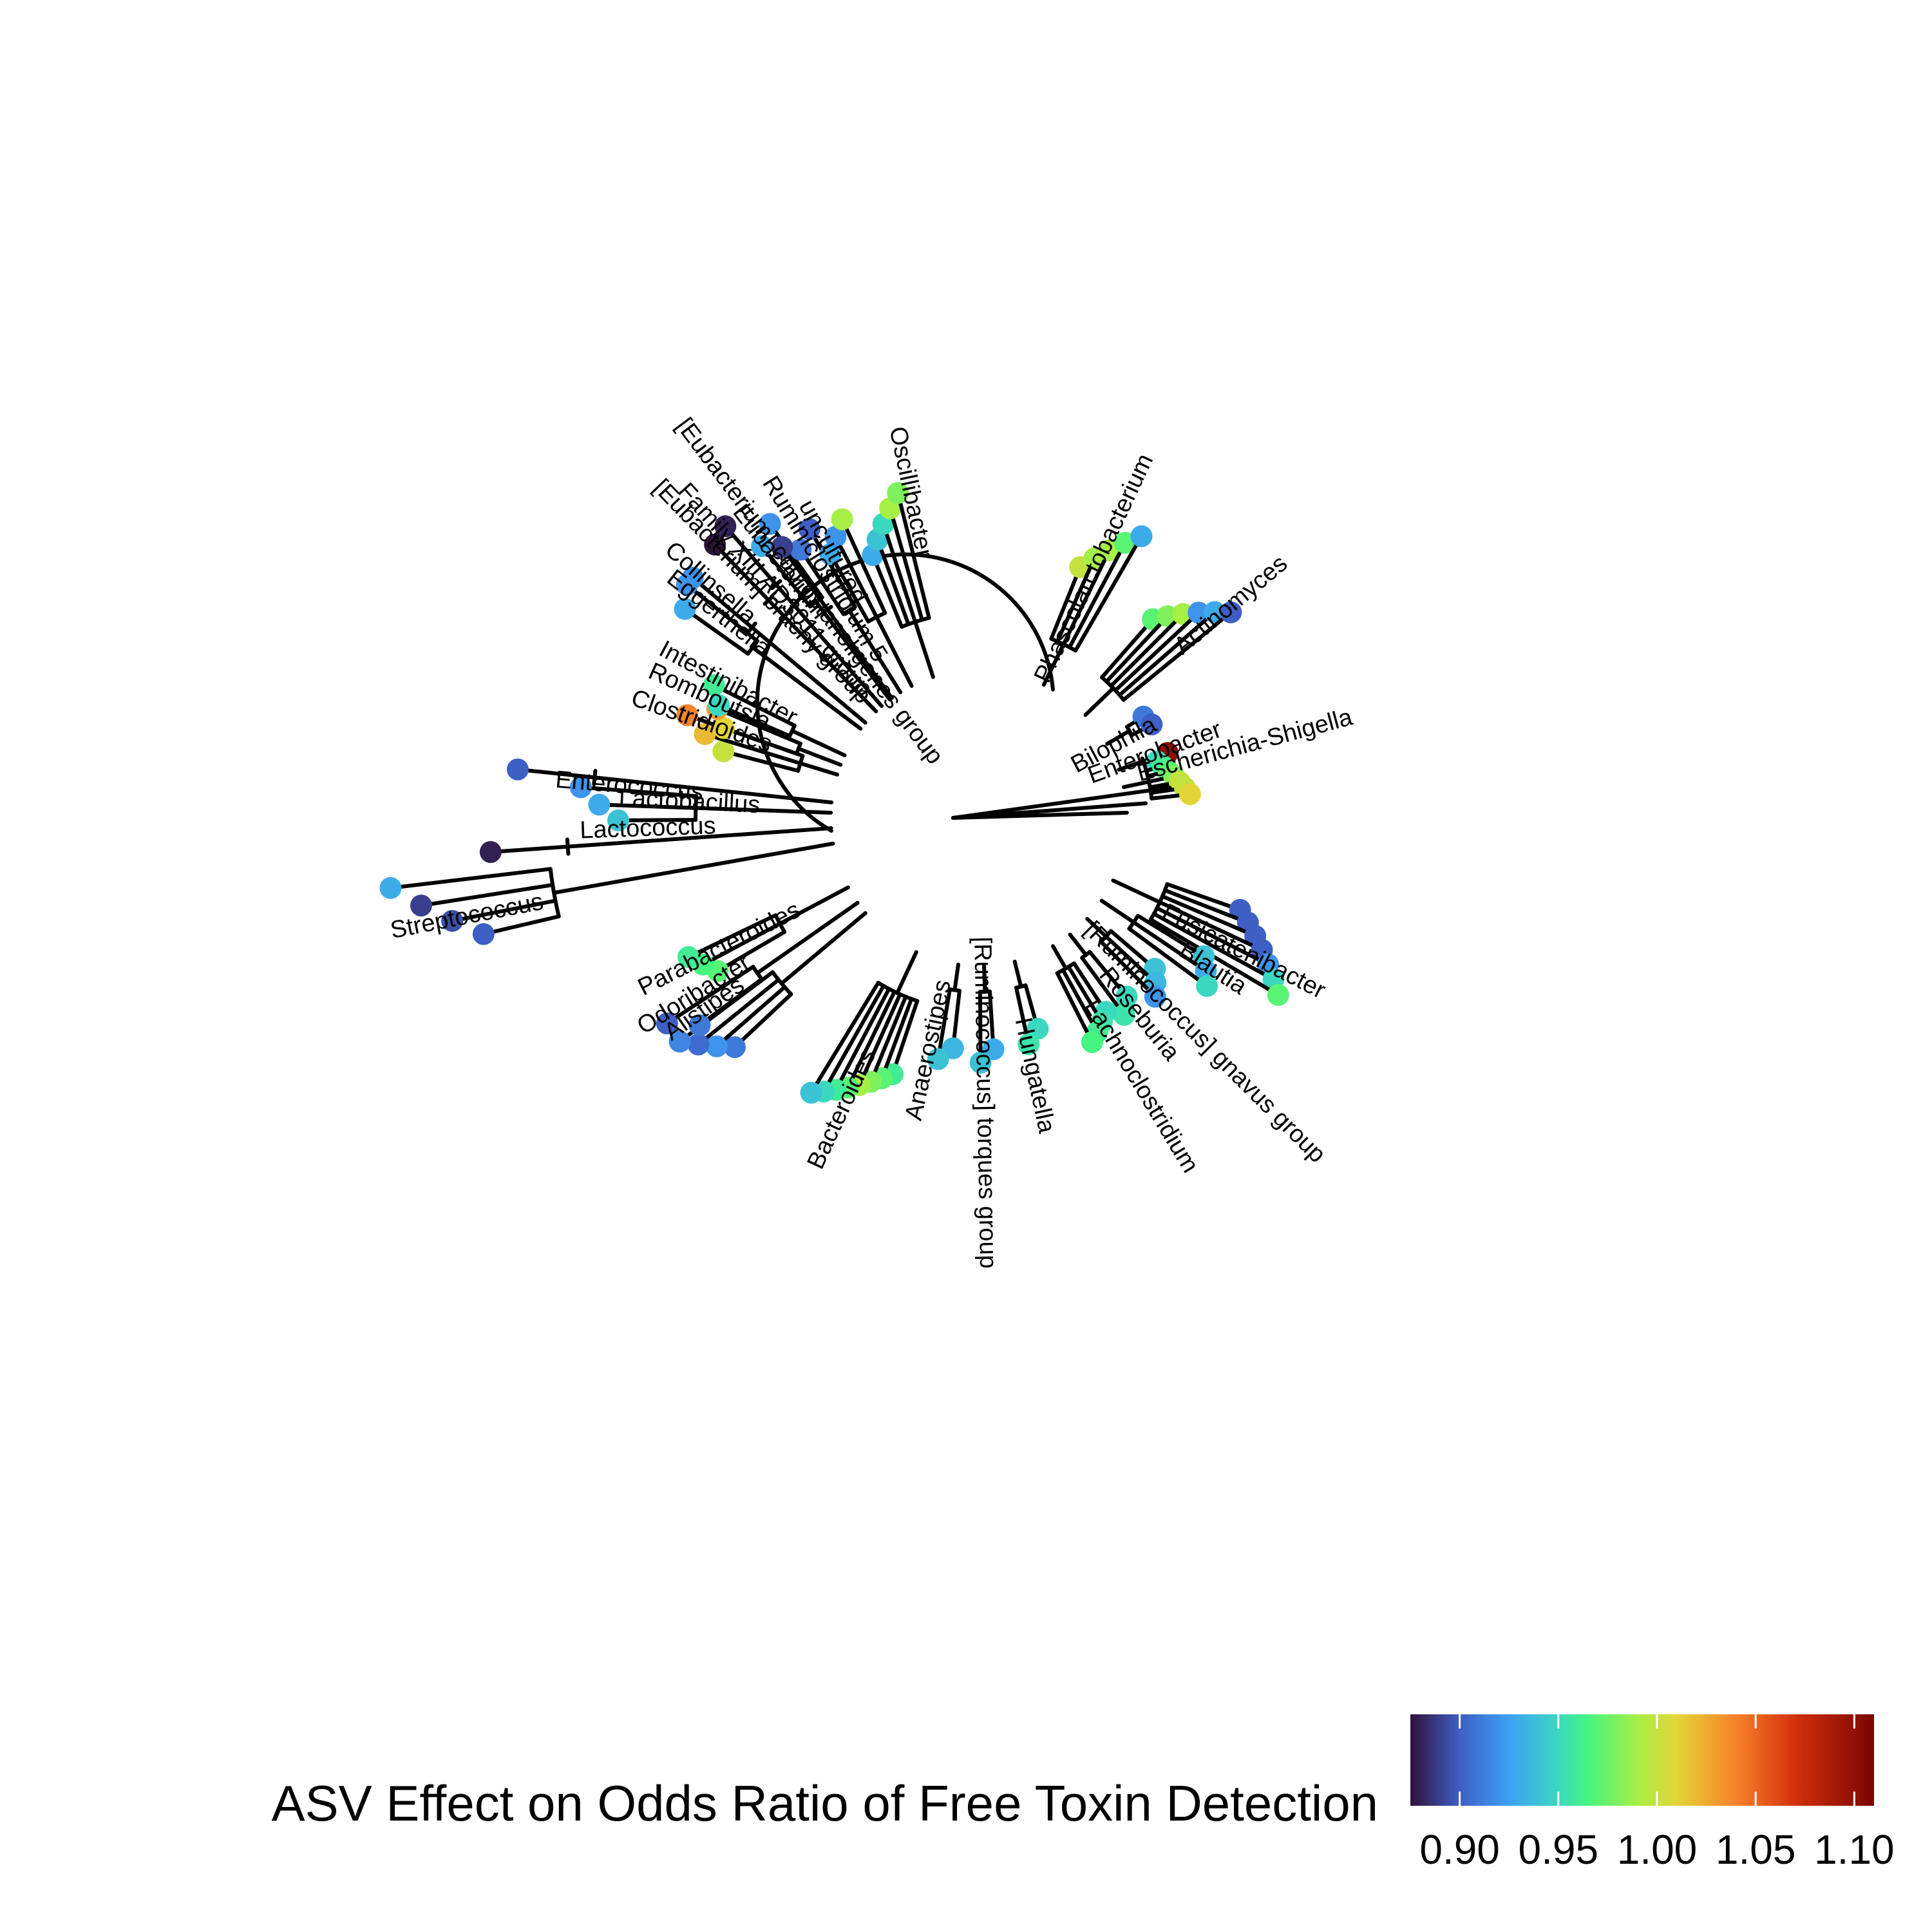  Describe the element at coordinates (1094, 569) in the screenshot. I see `genus-label: Phascolarctobacterium` at that location.